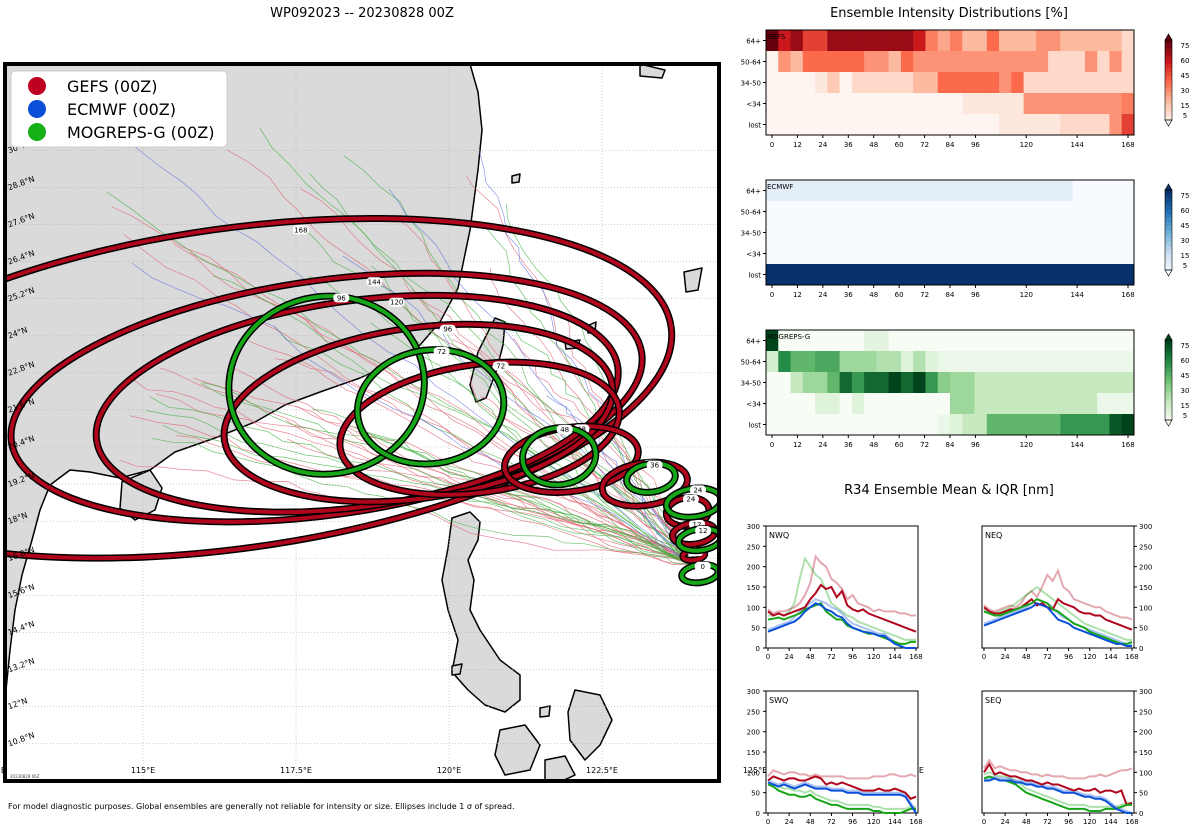 This screenshot has height=840, width=1200. I want to click on mindoro-island, so click(517, 750).